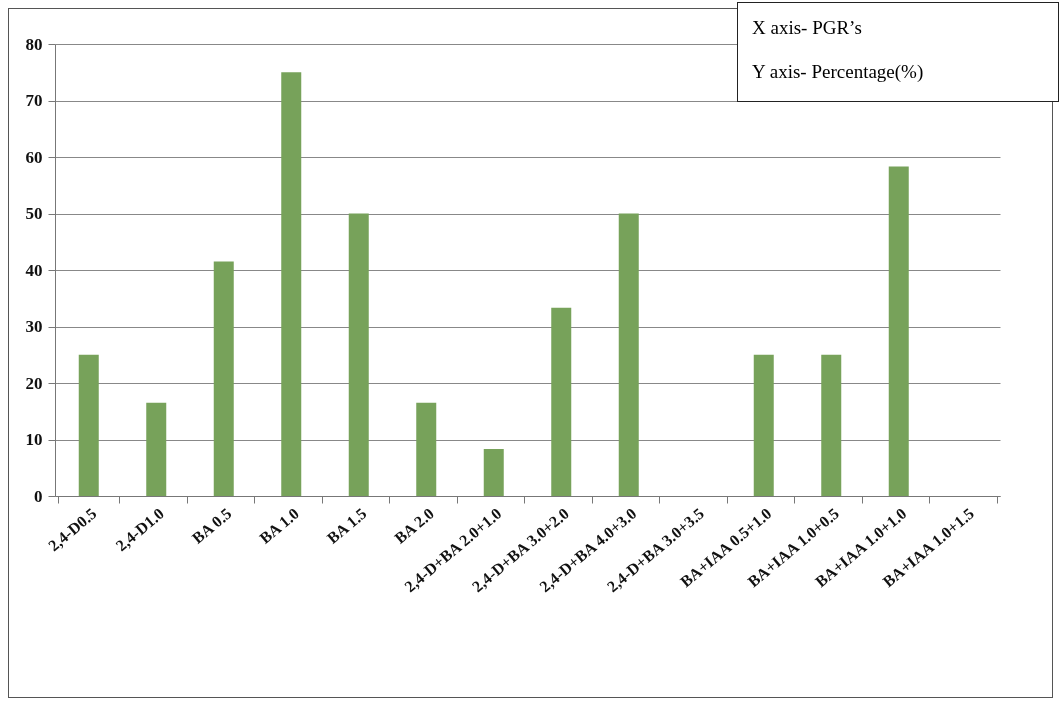  I want to click on x-tick-label: BA 1.5, so click(346, 525).